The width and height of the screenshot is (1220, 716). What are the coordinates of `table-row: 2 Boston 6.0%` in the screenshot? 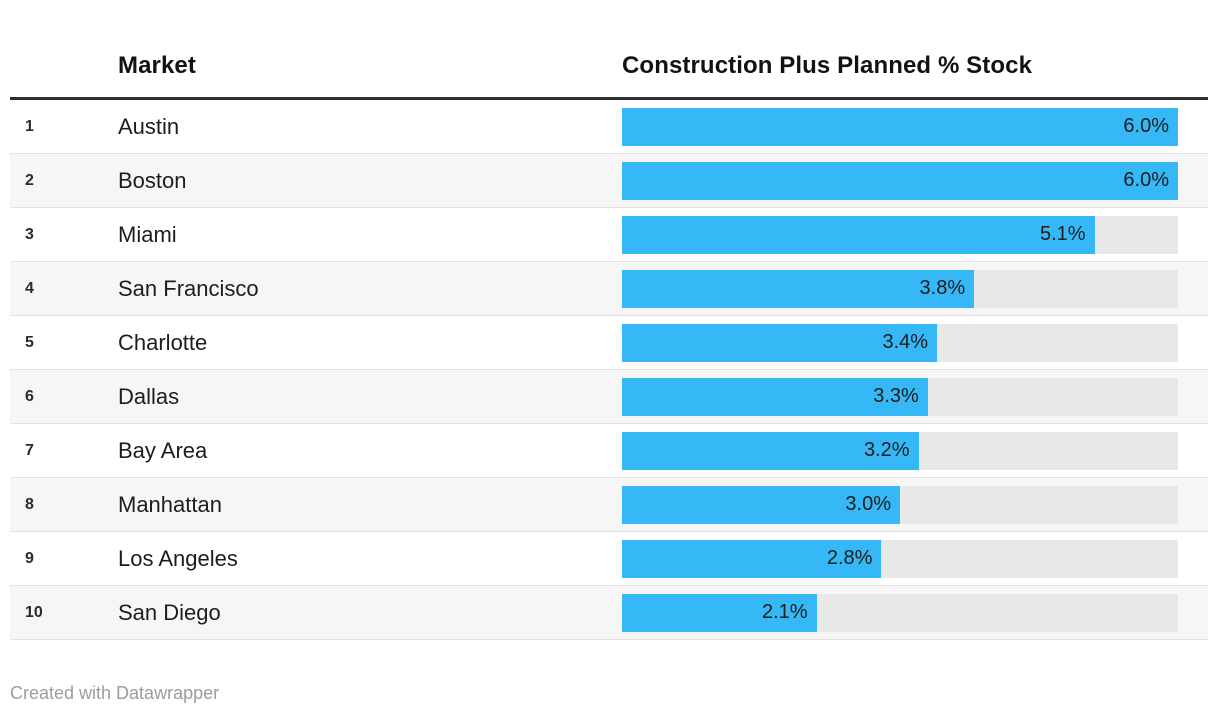 It's located at (609, 181).